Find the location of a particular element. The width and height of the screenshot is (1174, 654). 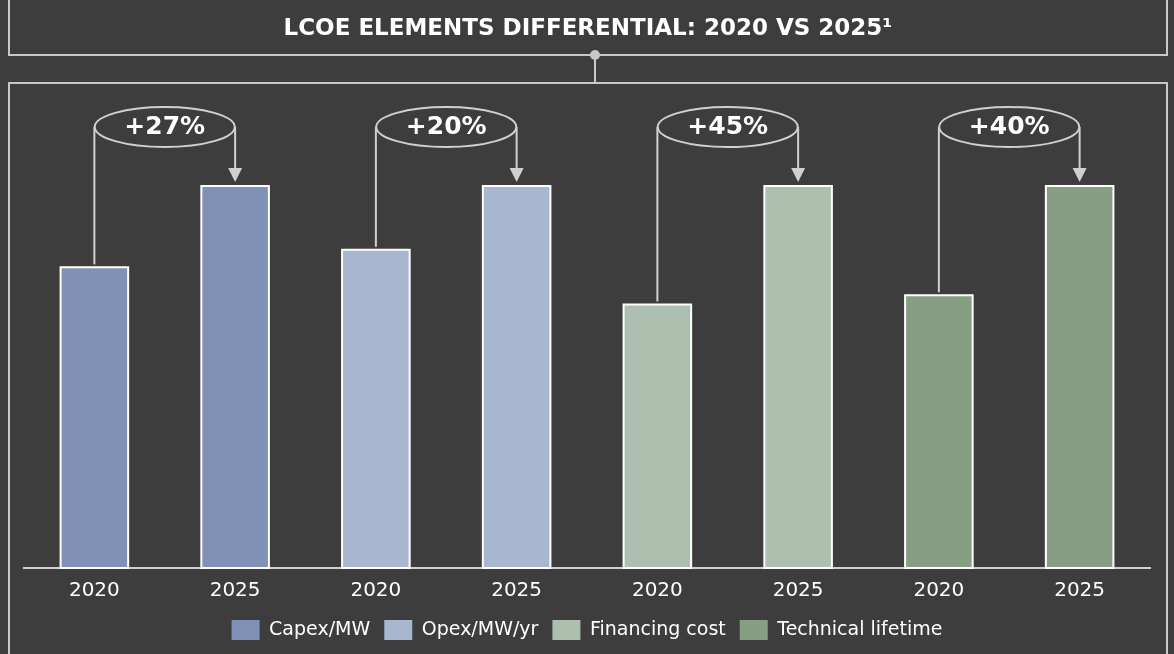

chart-title: LCOE ELEMENTS DIFFERENTIAL: 2020 VS 2025¹ is located at coordinates (588, 28).